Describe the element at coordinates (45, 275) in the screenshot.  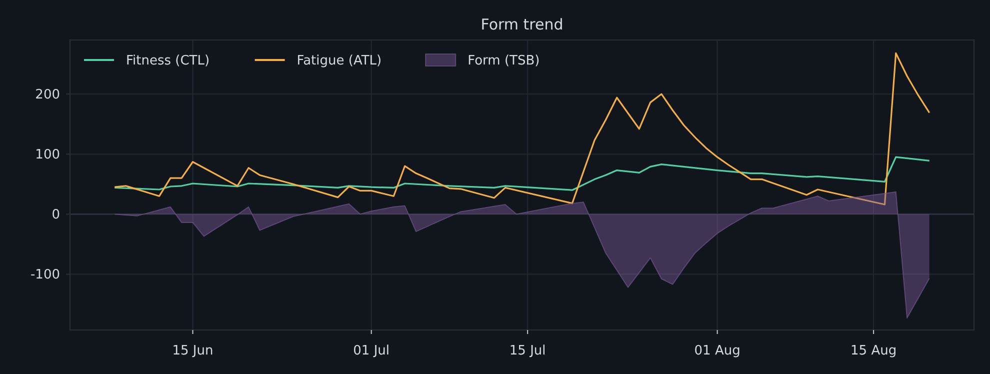
I see `y-tick-label: -100` at that location.